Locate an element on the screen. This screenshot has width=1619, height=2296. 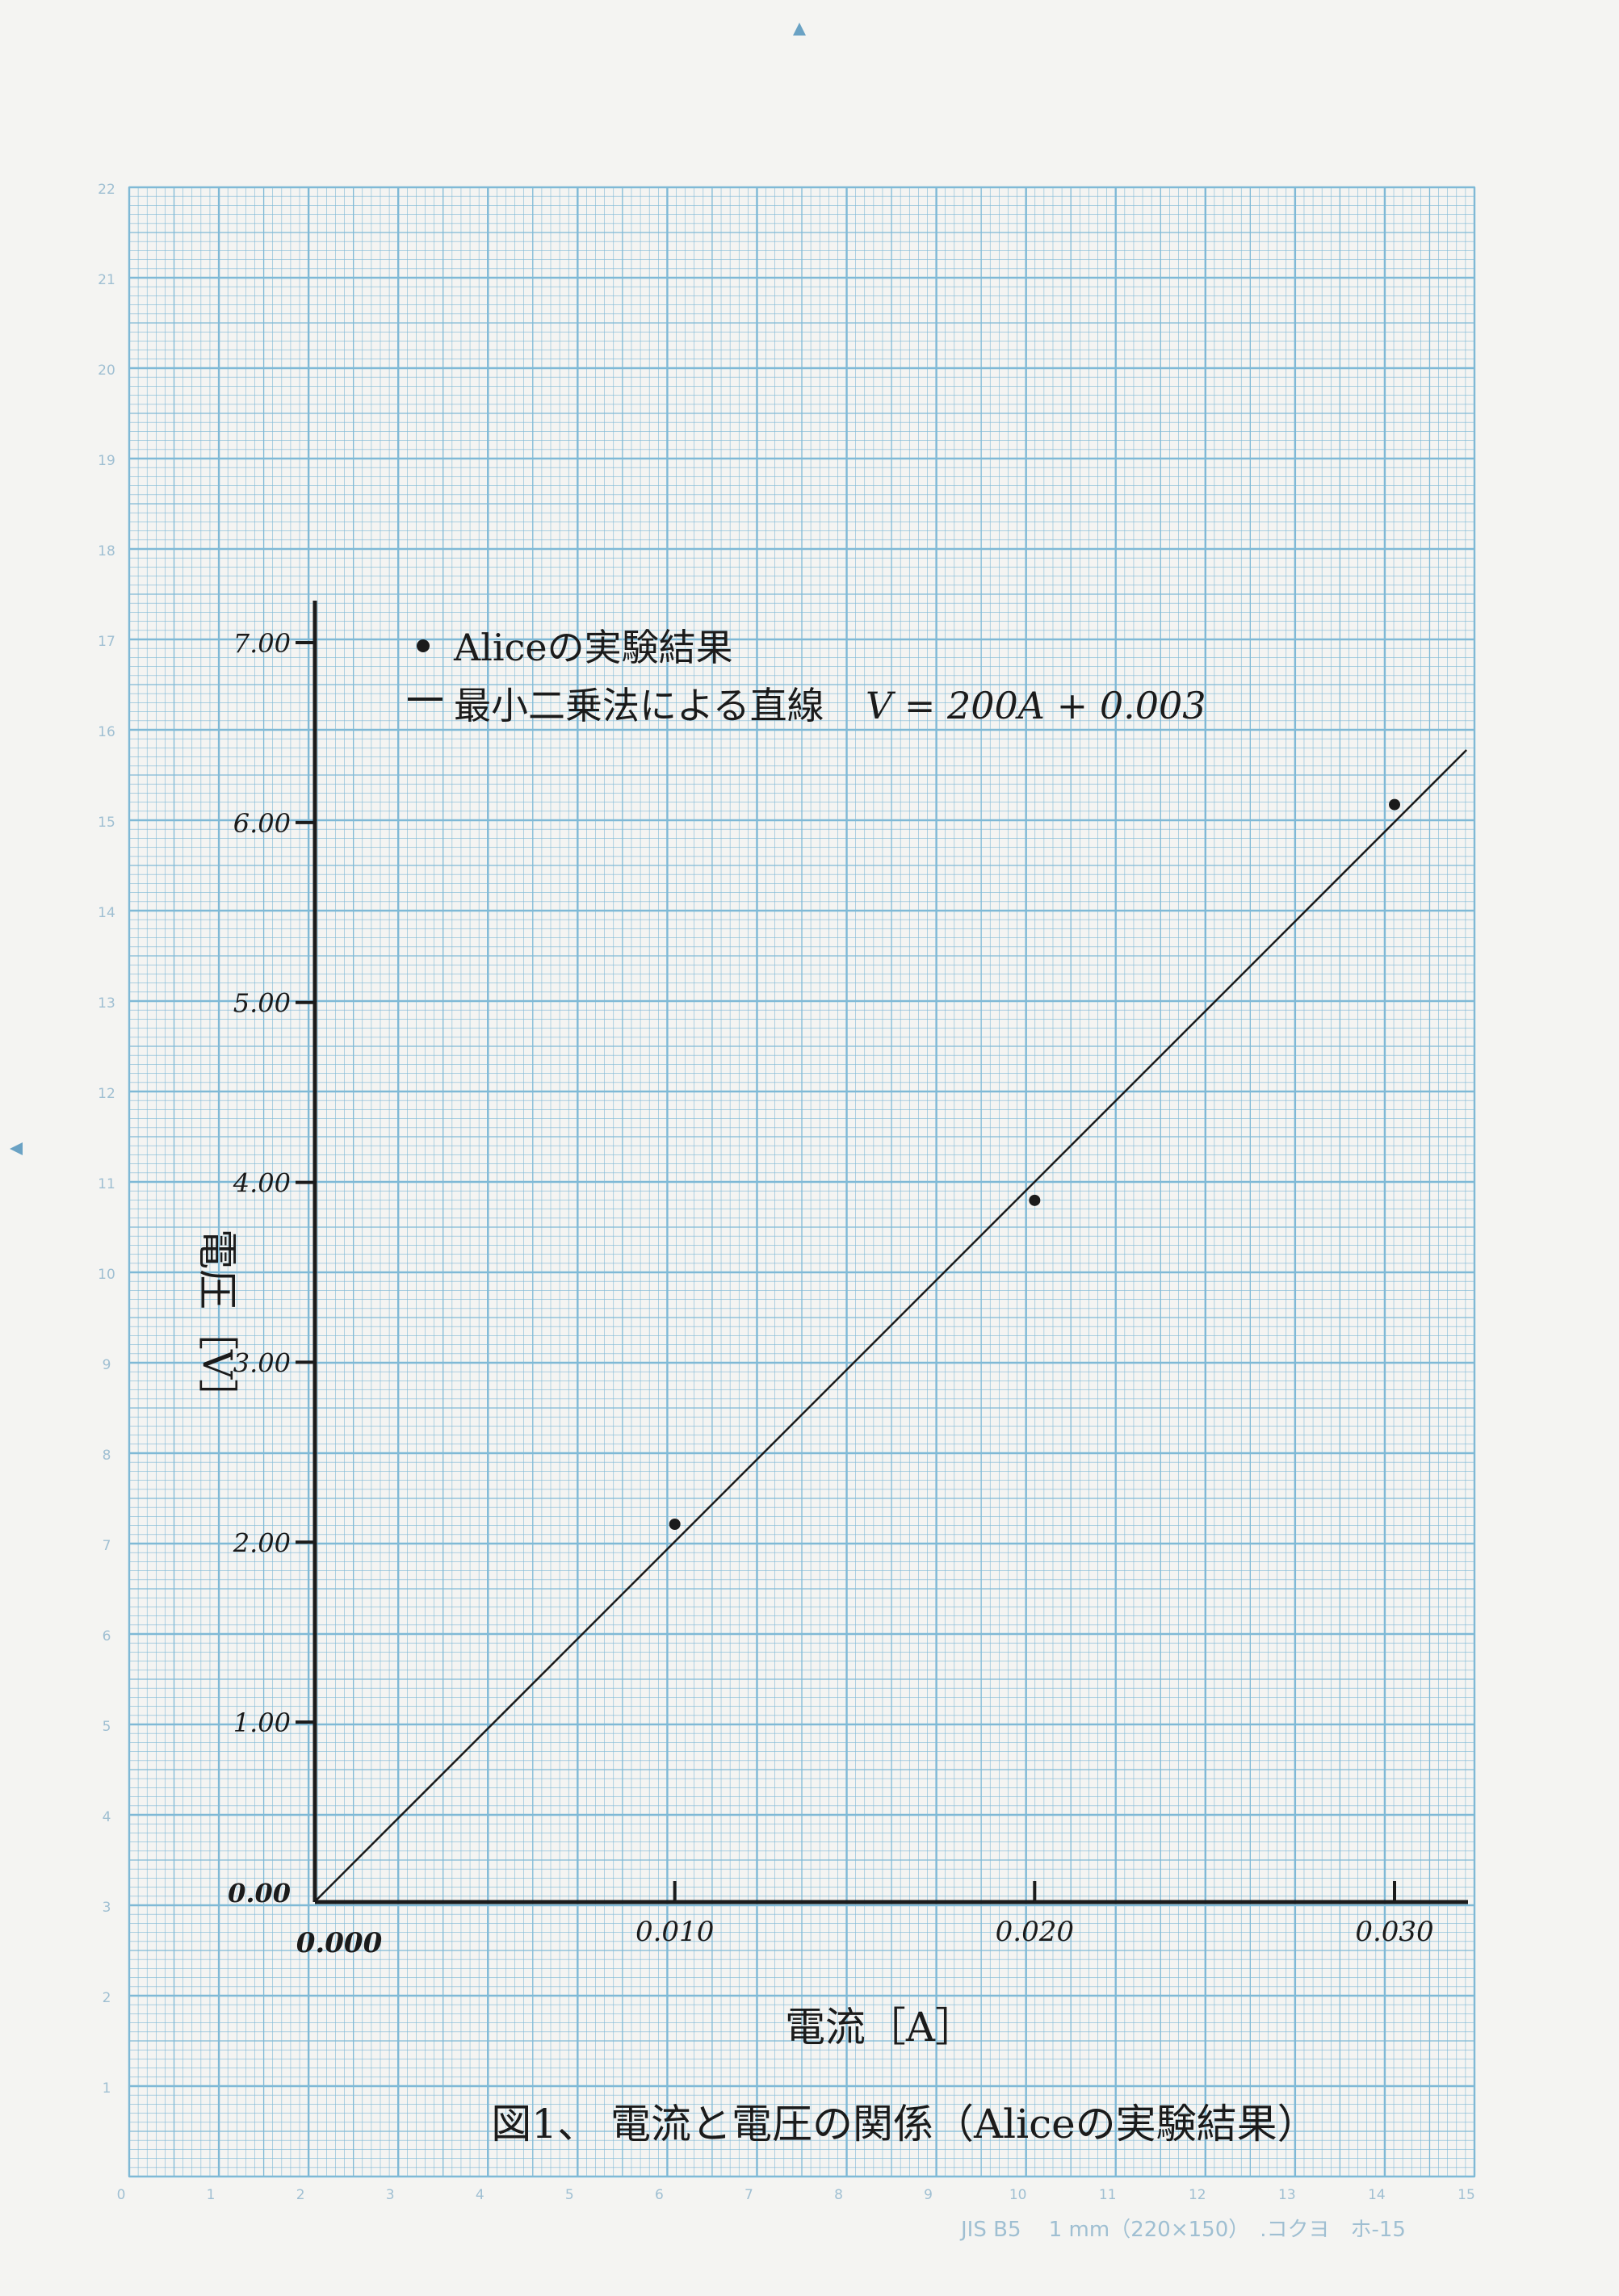
y-tick-label: 6.00 is located at coordinates (262, 823).